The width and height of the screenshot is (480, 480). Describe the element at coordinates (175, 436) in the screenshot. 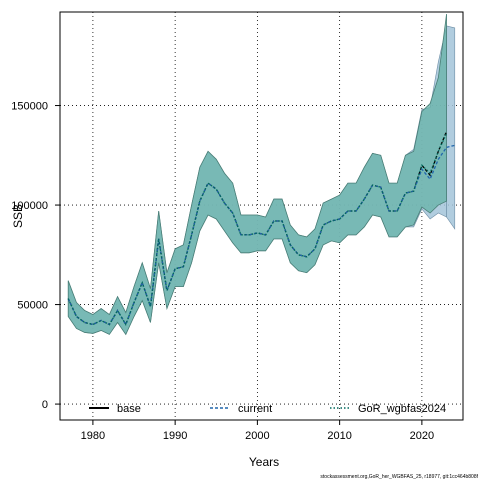

I see `x-tick-label: 1990` at that location.